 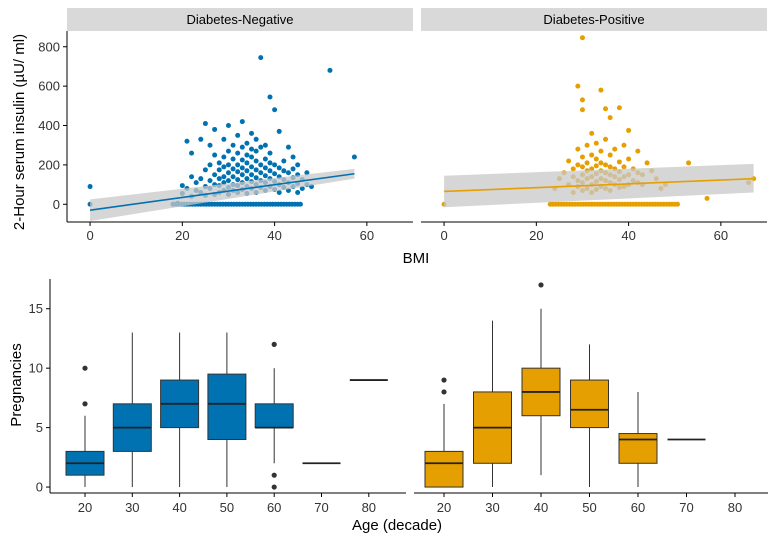 What do you see at coordinates (49, 86) in the screenshot?
I see `top-y-tick-label: 600` at bounding box center [49, 86].